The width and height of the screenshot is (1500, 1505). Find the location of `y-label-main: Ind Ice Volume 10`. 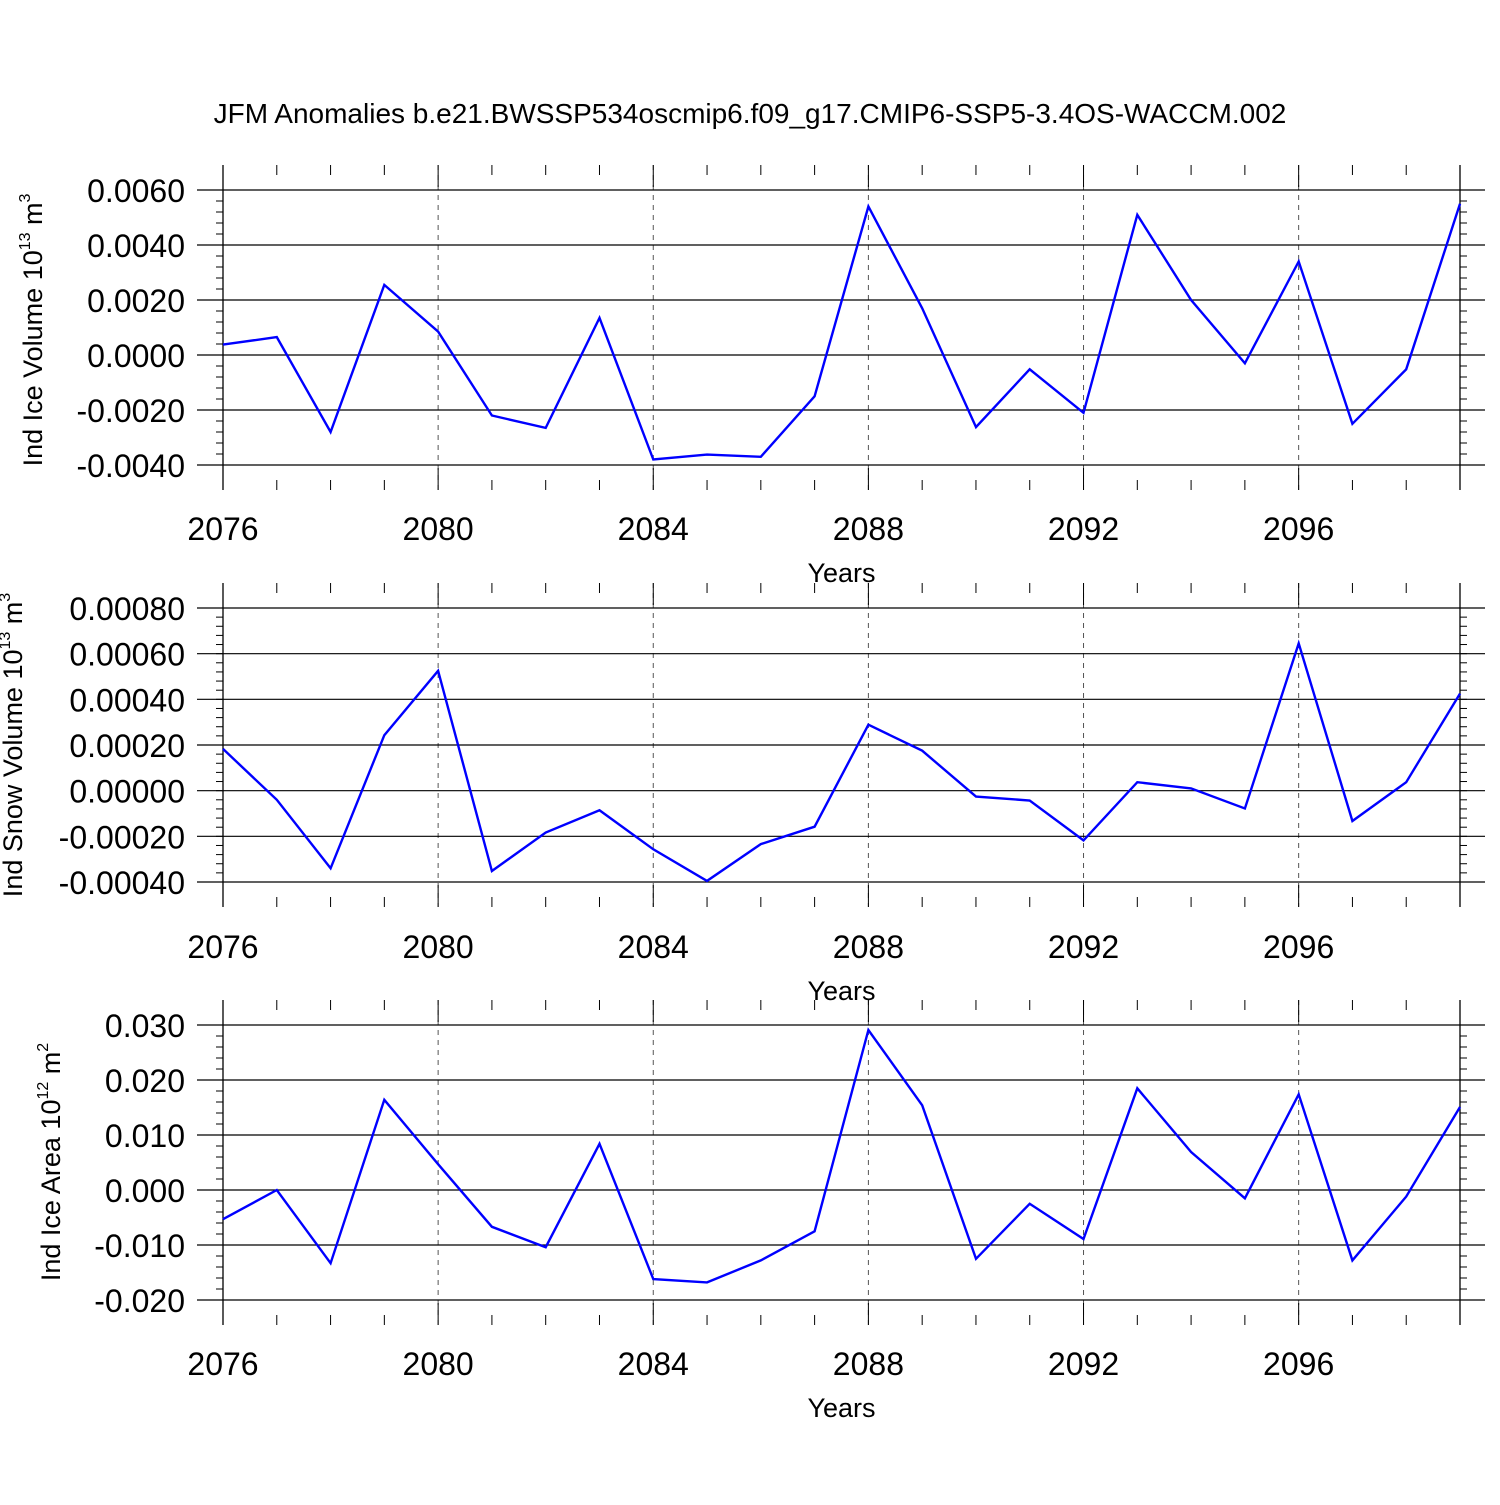

y-label-main: Ind Ice Volume 10 is located at coordinates (33, 358).